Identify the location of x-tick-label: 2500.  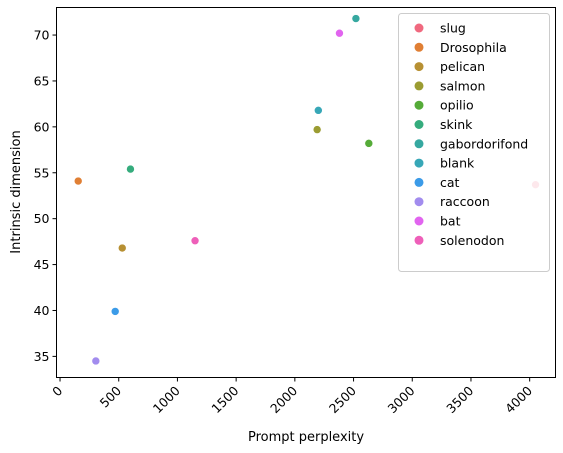
(342, 399).